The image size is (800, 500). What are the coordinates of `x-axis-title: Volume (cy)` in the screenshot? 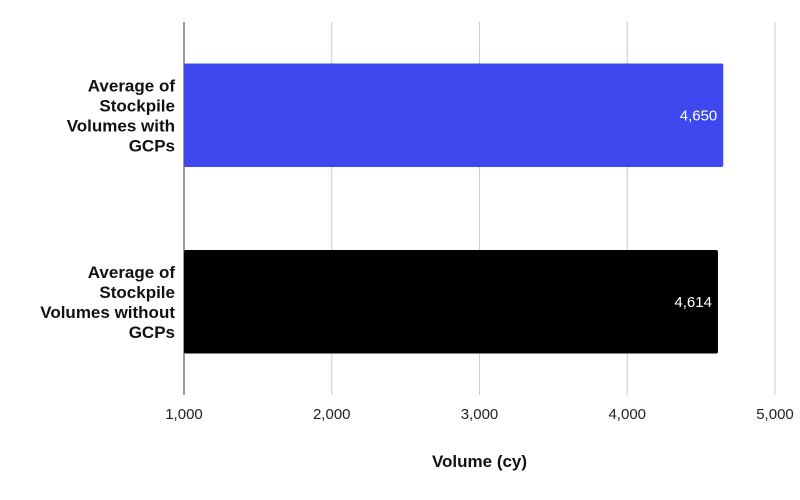 It's located at (479, 461).